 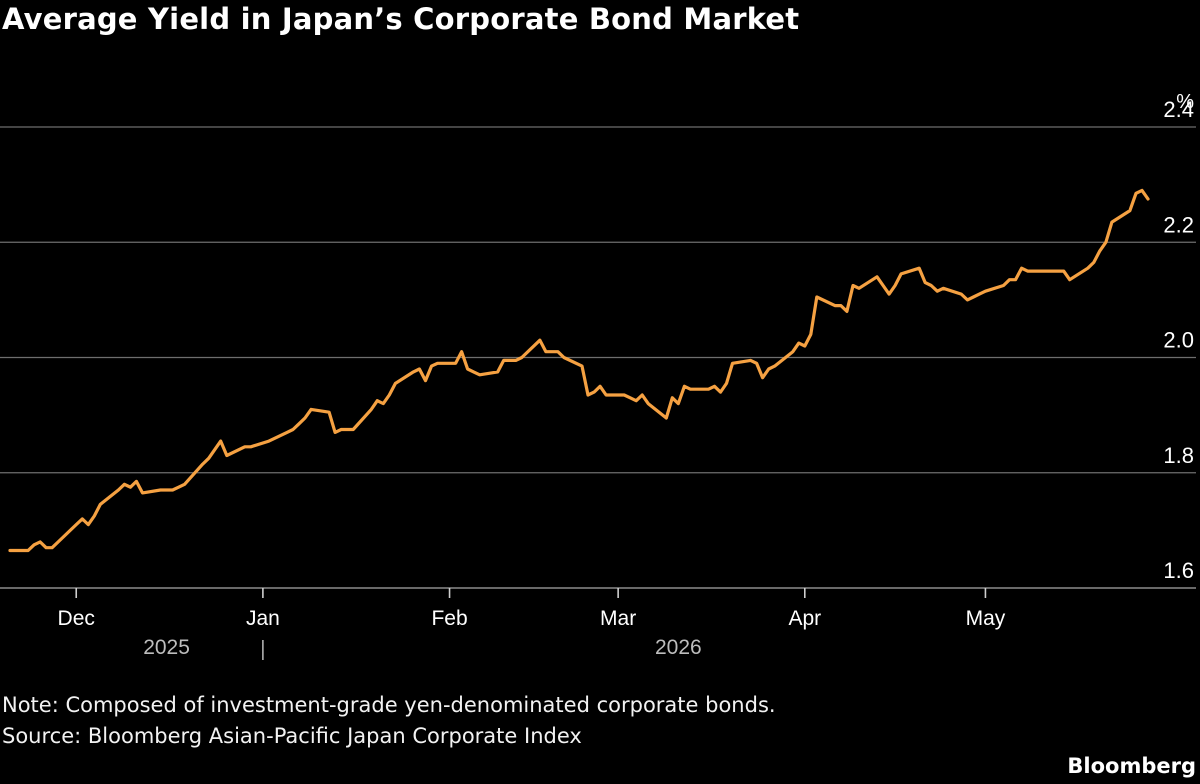 What do you see at coordinates (618, 618) in the screenshot?
I see `x-tick-label: Mar` at bounding box center [618, 618].